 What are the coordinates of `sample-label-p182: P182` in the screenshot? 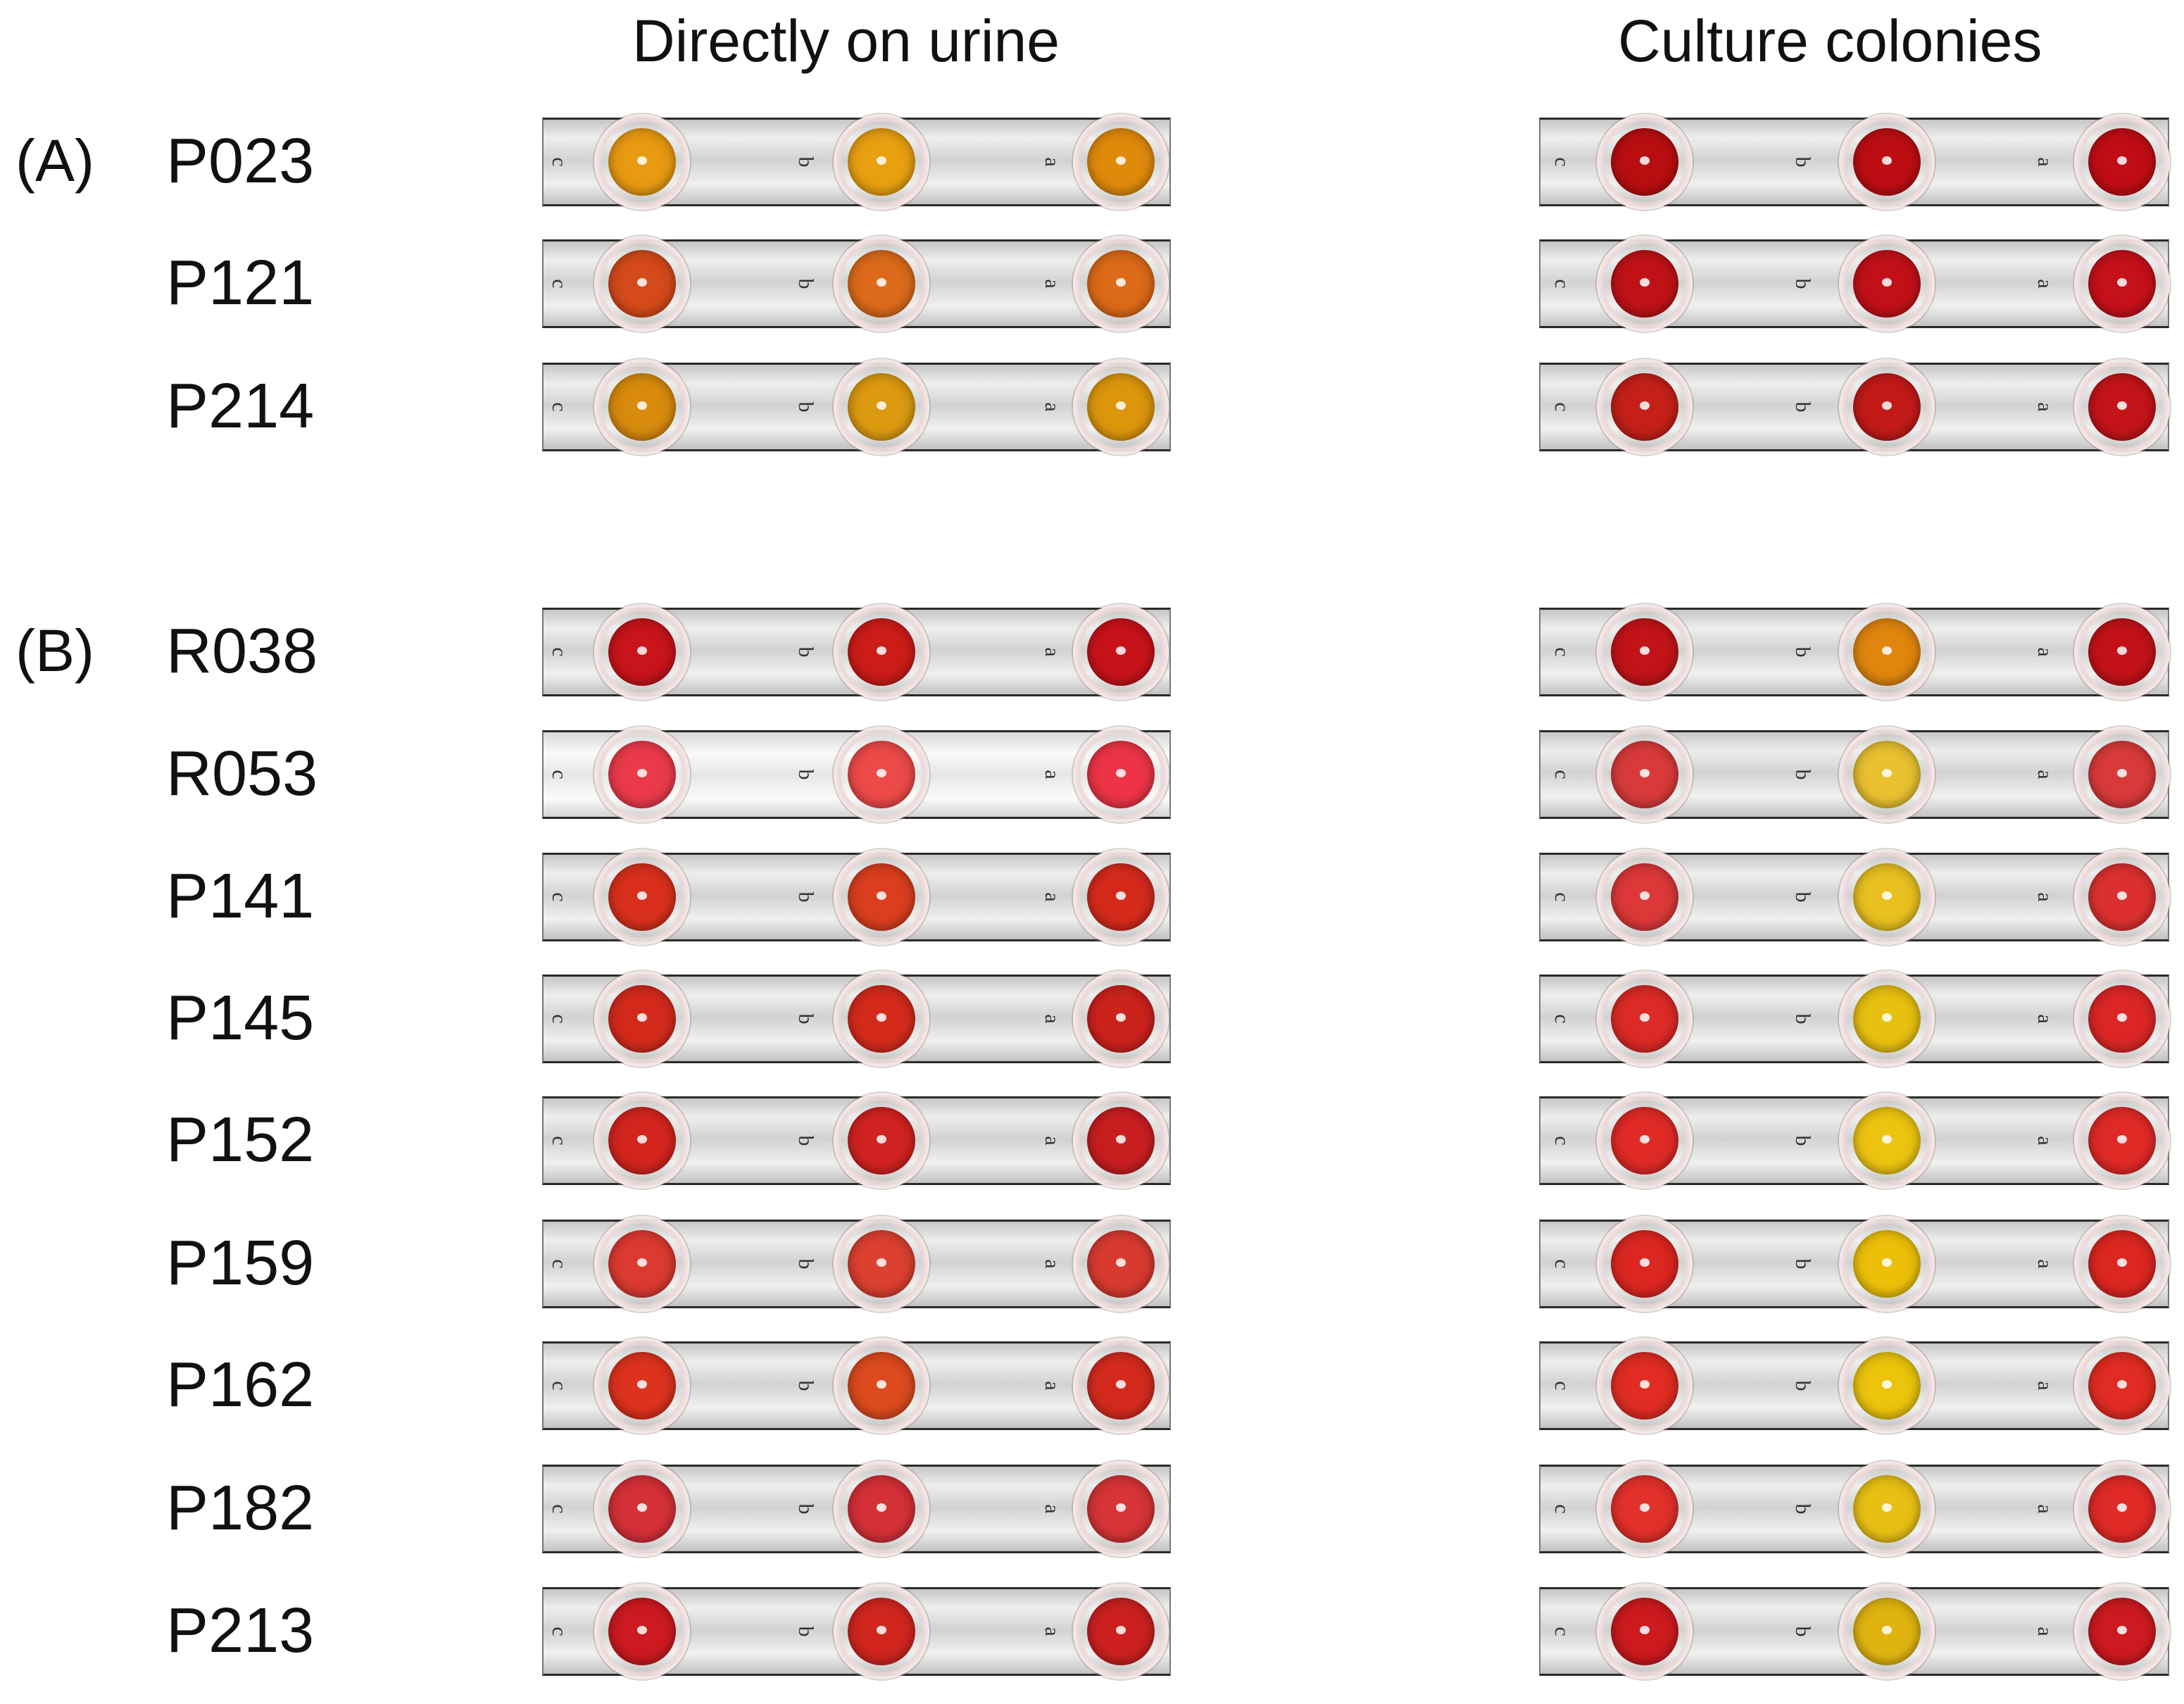 It's located at (240, 1508).